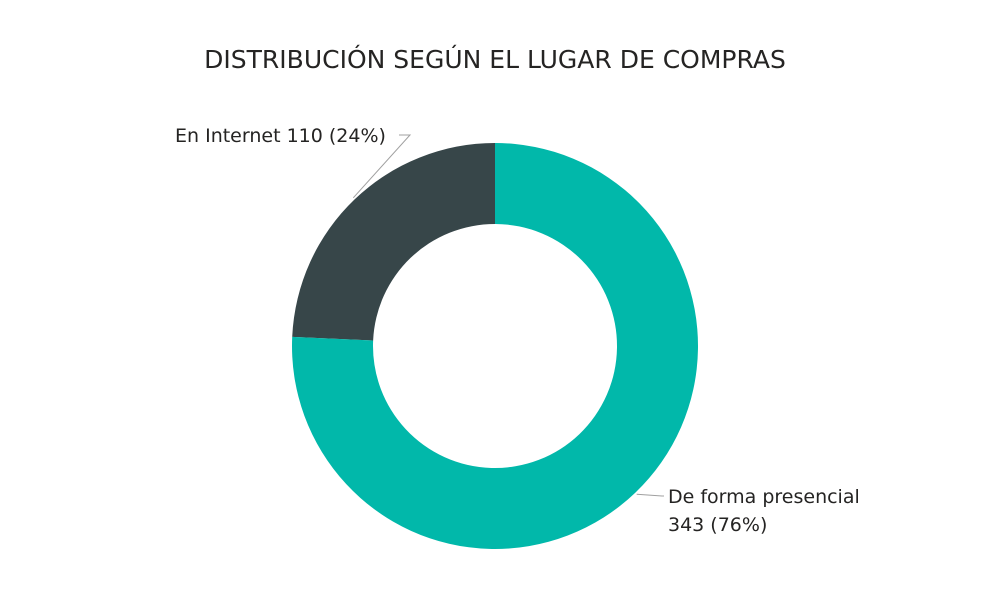  What do you see at coordinates (280, 136) in the screenshot?
I see `data-label-en-internet: En Internet 110 (24%)` at bounding box center [280, 136].